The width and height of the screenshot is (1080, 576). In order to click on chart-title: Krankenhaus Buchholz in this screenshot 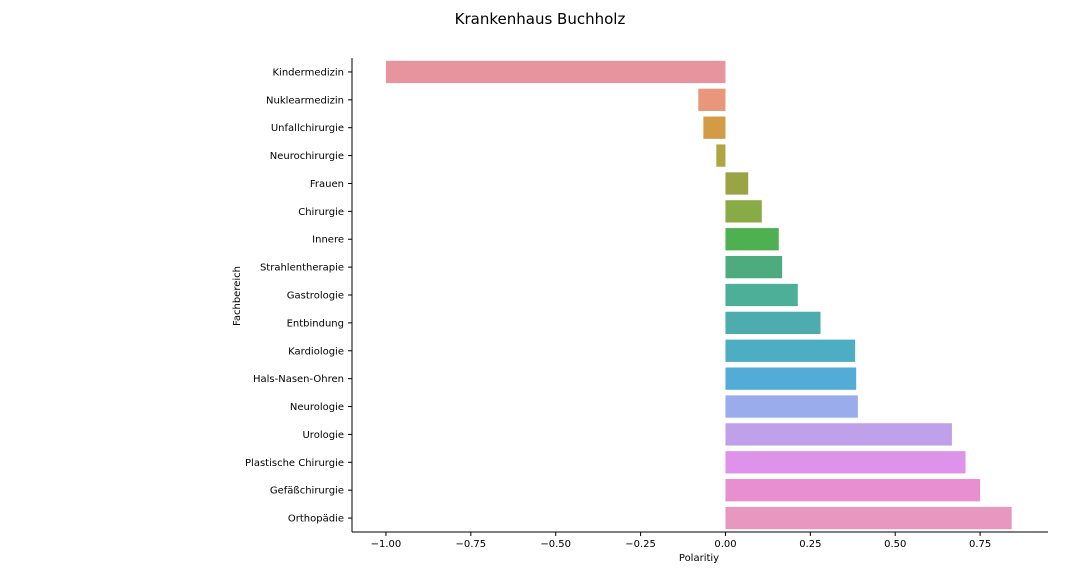, I will do `click(540, 19)`.